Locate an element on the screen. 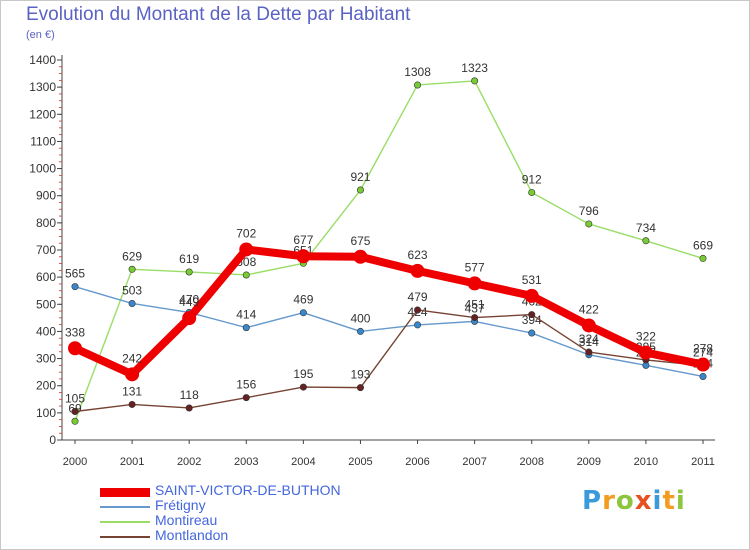 This screenshot has width=750, height=550. legend-item-montireau: Montireau is located at coordinates (260, 520).